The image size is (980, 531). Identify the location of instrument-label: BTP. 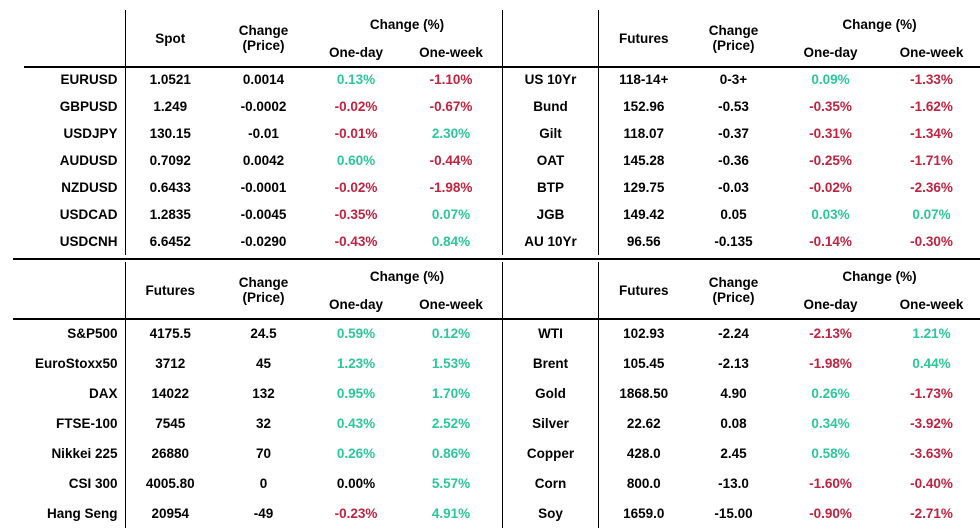
(550, 187).